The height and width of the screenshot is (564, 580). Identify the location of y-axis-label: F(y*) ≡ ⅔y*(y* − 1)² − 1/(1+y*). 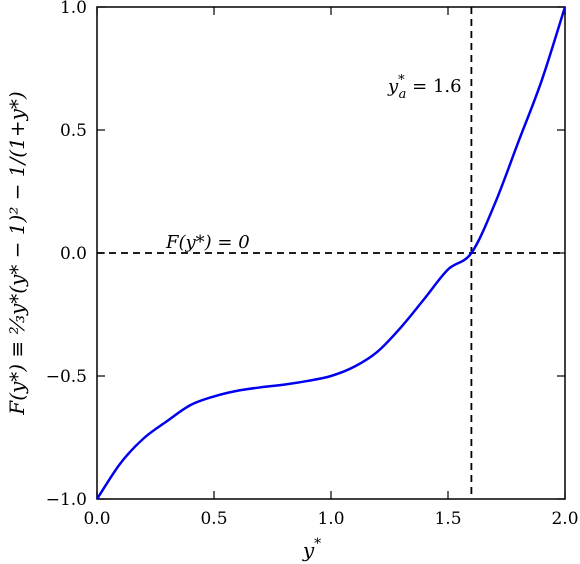
(17, 253).